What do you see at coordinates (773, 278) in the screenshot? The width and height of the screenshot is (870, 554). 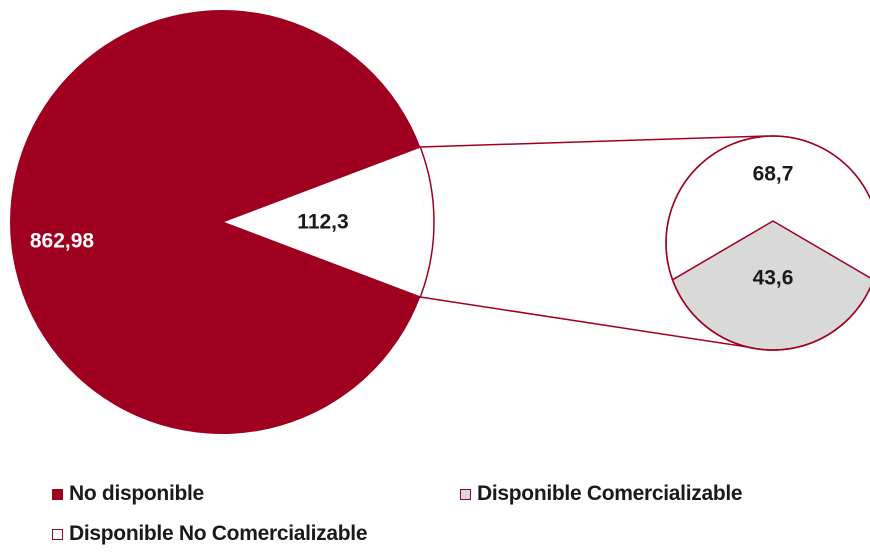 I see `data-label-disponible-comercializable: 43,6` at bounding box center [773, 278].